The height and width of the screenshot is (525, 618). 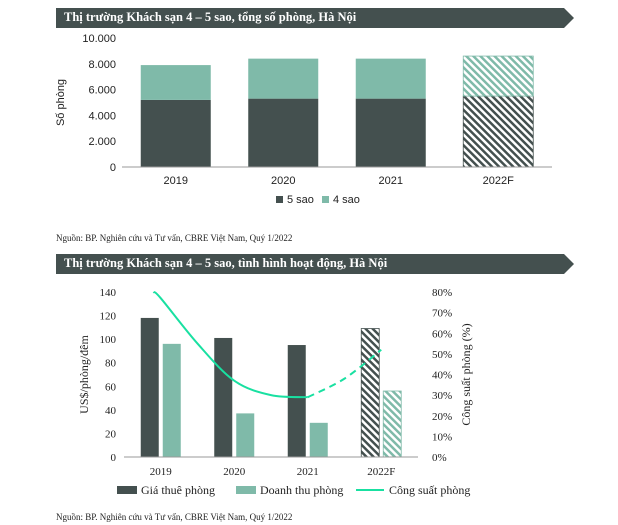 I want to click on y-tick-label: 140, so click(x=108, y=293).